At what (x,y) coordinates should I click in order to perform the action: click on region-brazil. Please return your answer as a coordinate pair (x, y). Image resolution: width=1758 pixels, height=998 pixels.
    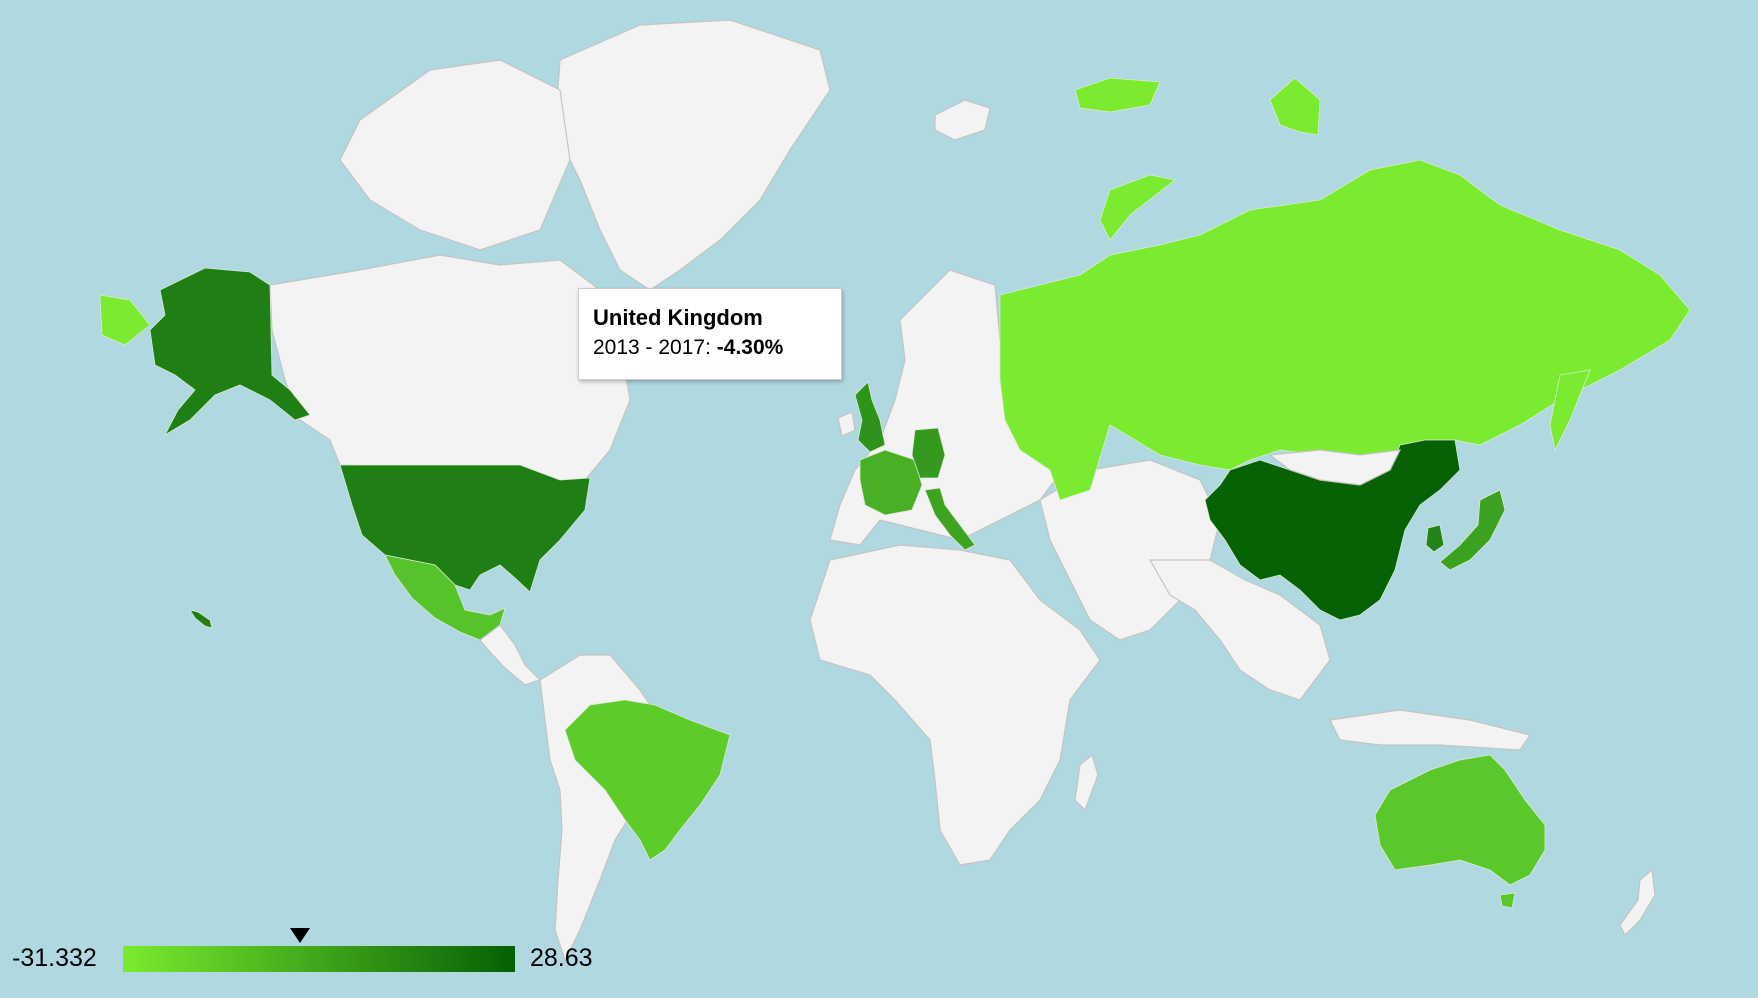
    Looking at the image, I should click on (647, 780).